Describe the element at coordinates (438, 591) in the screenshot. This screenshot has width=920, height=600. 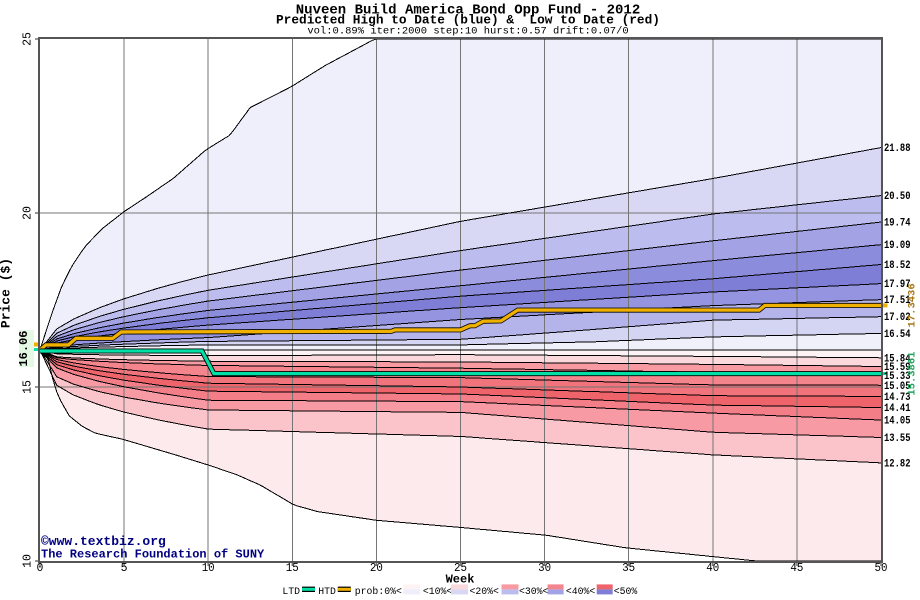
I see `svg-text: <10%<` at that location.